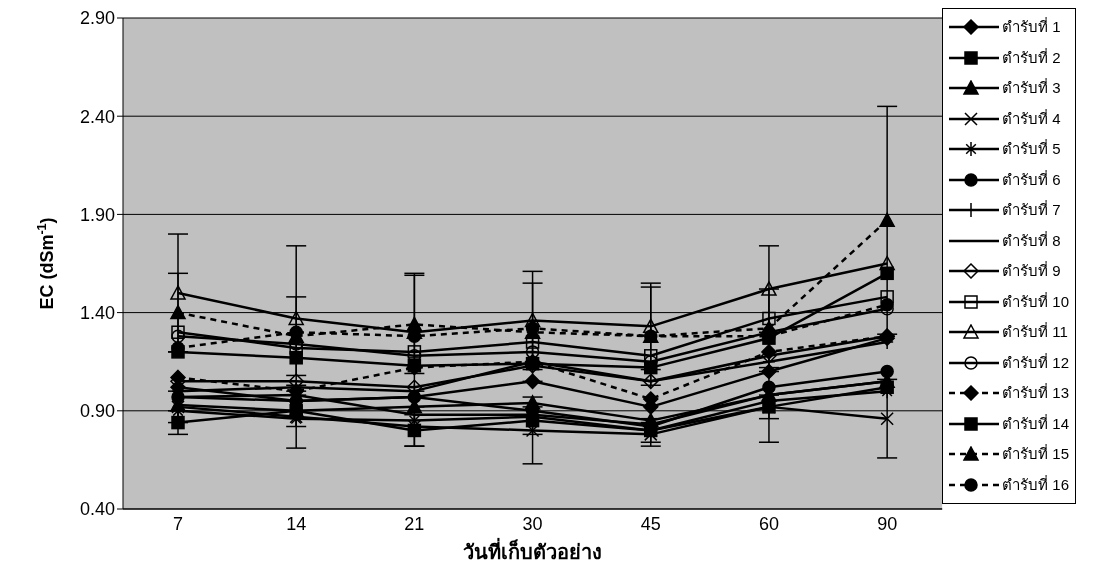  I want to click on legend-label: ตำรับที่ 11, so click(1035, 332).